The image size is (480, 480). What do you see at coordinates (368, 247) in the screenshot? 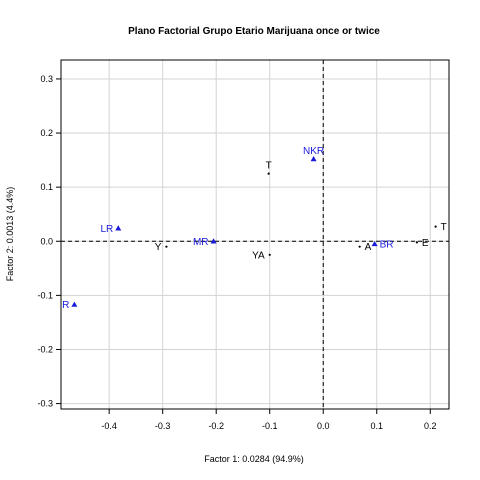
I see `point-label: A` at bounding box center [368, 247].